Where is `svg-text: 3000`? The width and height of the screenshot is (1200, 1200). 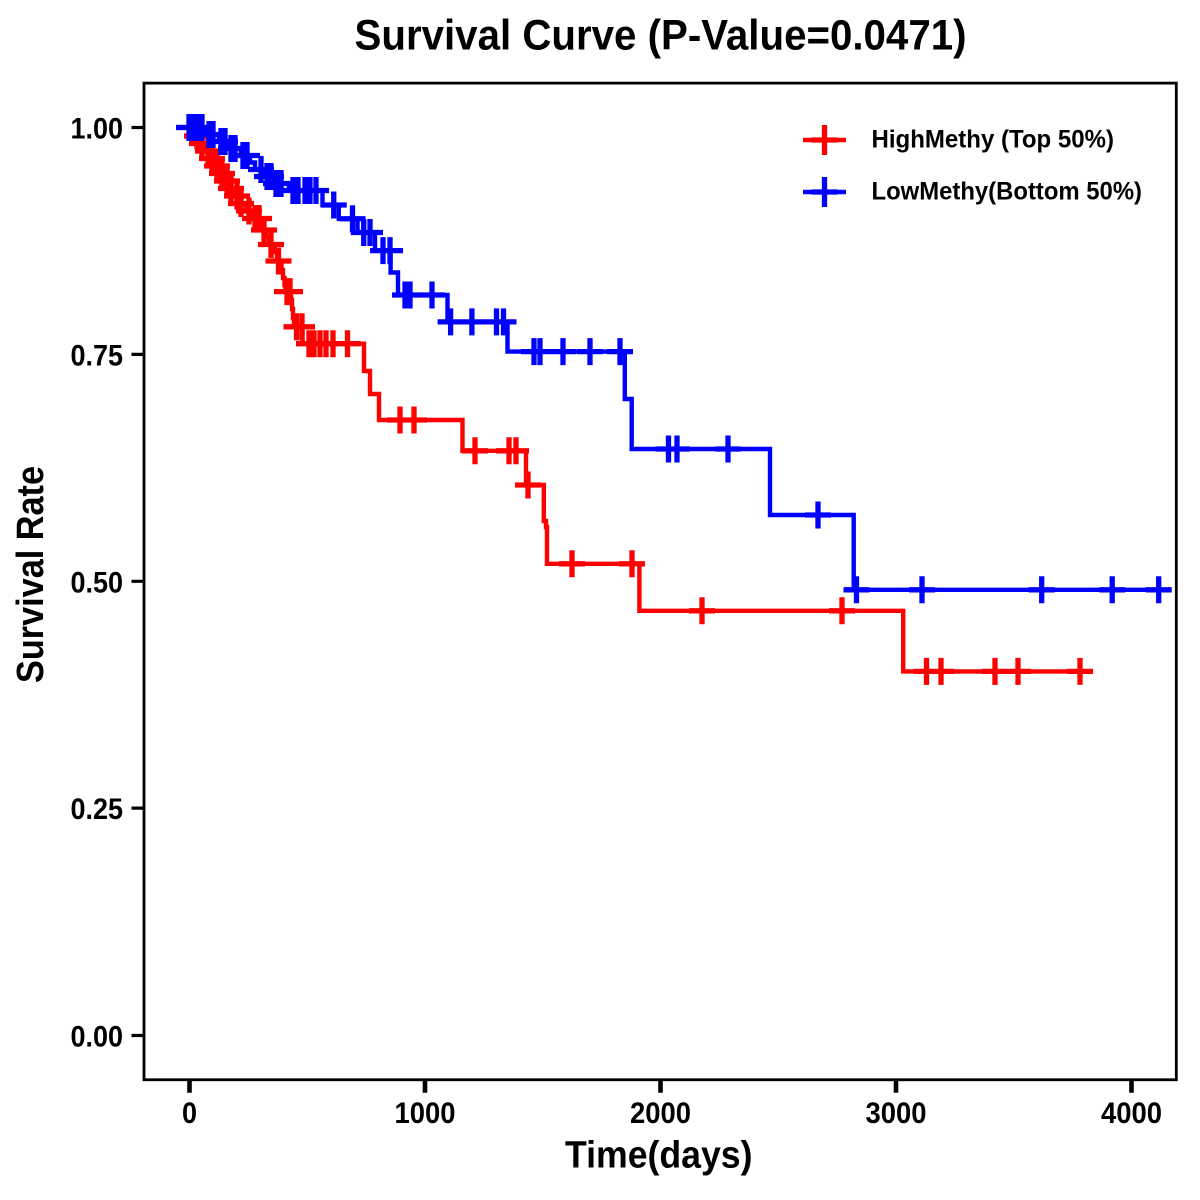 svg-text: 3000 is located at coordinates (896, 1113).